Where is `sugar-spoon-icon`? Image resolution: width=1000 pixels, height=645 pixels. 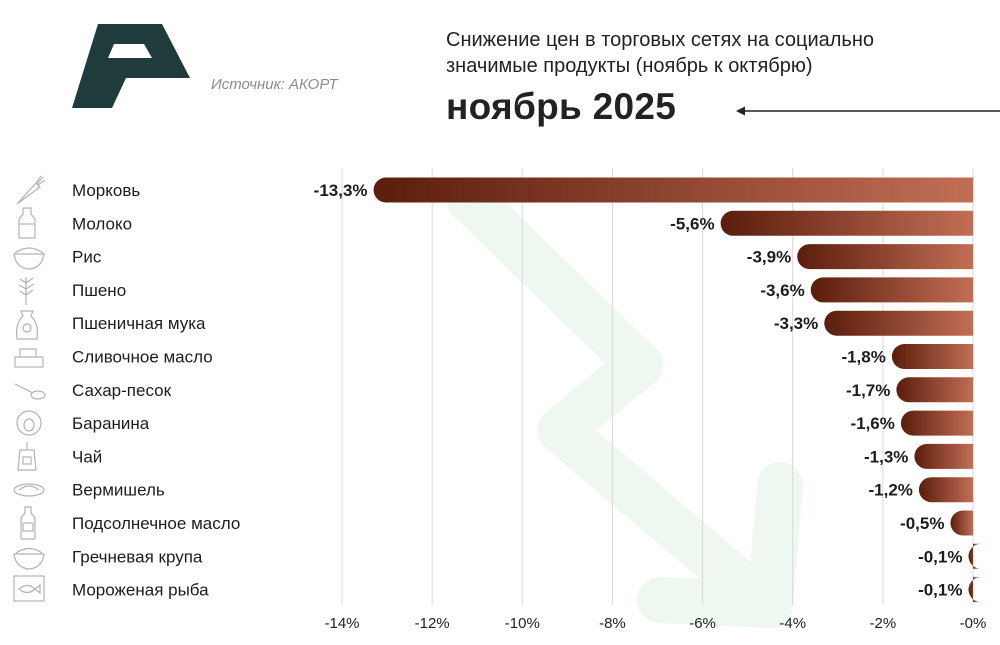
sugar-spoon-icon is located at coordinates (30, 391).